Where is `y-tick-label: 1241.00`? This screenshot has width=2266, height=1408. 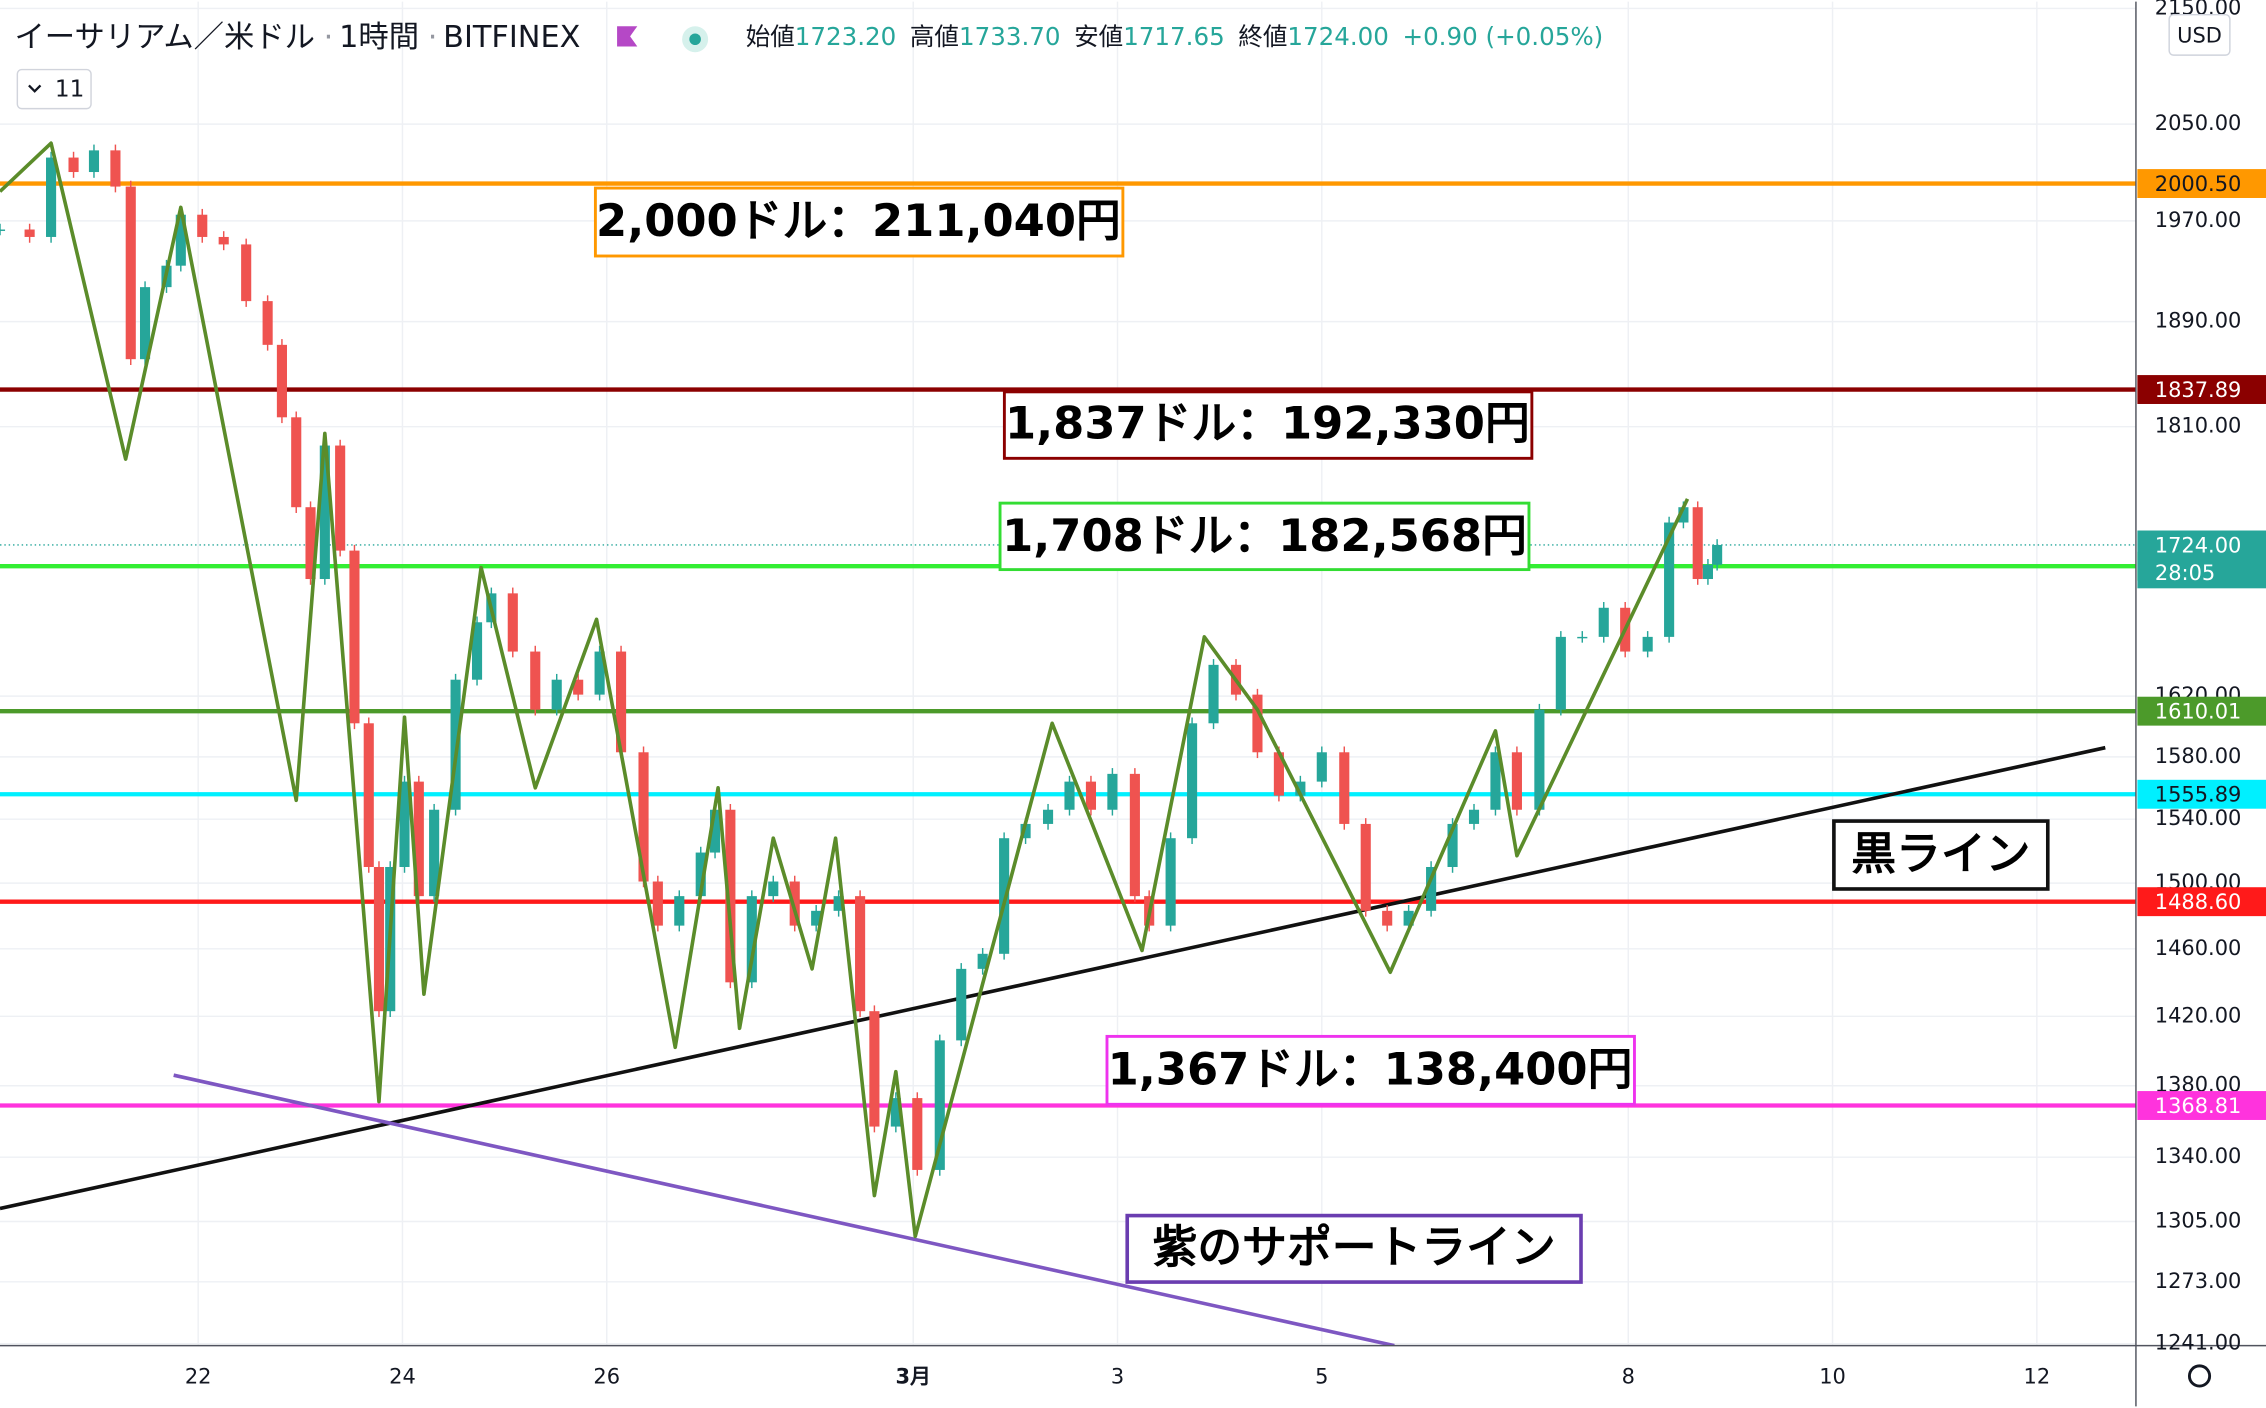
y-tick-label: 1241.00 is located at coordinates (2198, 1343).